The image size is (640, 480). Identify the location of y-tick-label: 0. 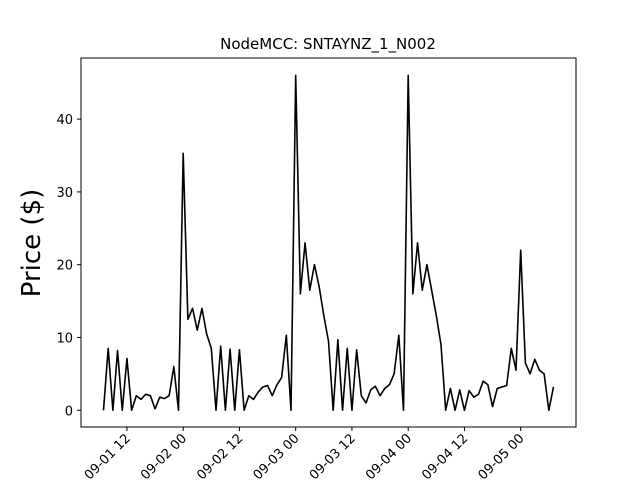
(69, 411).